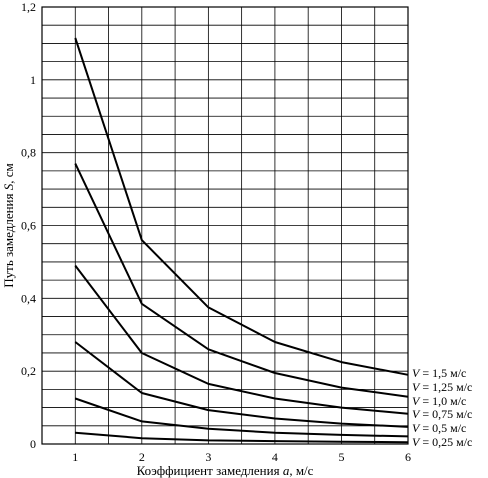  Describe the element at coordinates (445, 442) in the screenshot. I see `legend-label-value: = 0,25 м/с` at that location.